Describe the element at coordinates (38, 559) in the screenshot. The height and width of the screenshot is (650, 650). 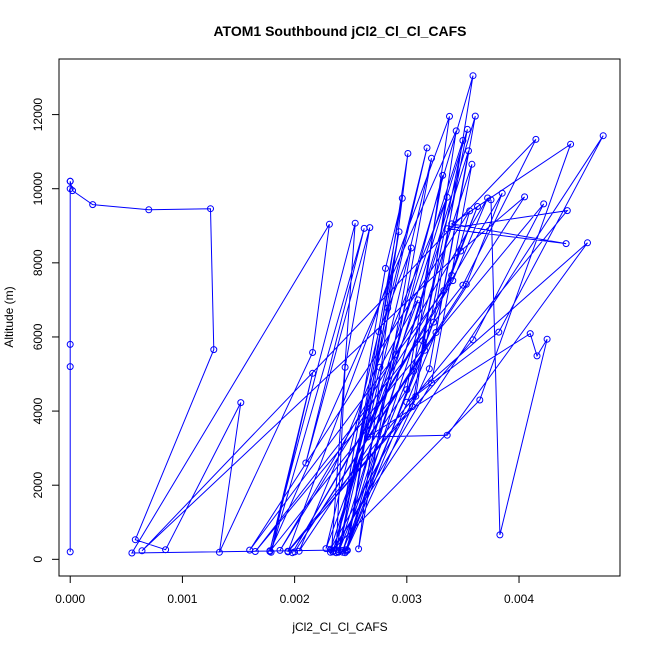
I see `y-tick-label: 0` at that location.